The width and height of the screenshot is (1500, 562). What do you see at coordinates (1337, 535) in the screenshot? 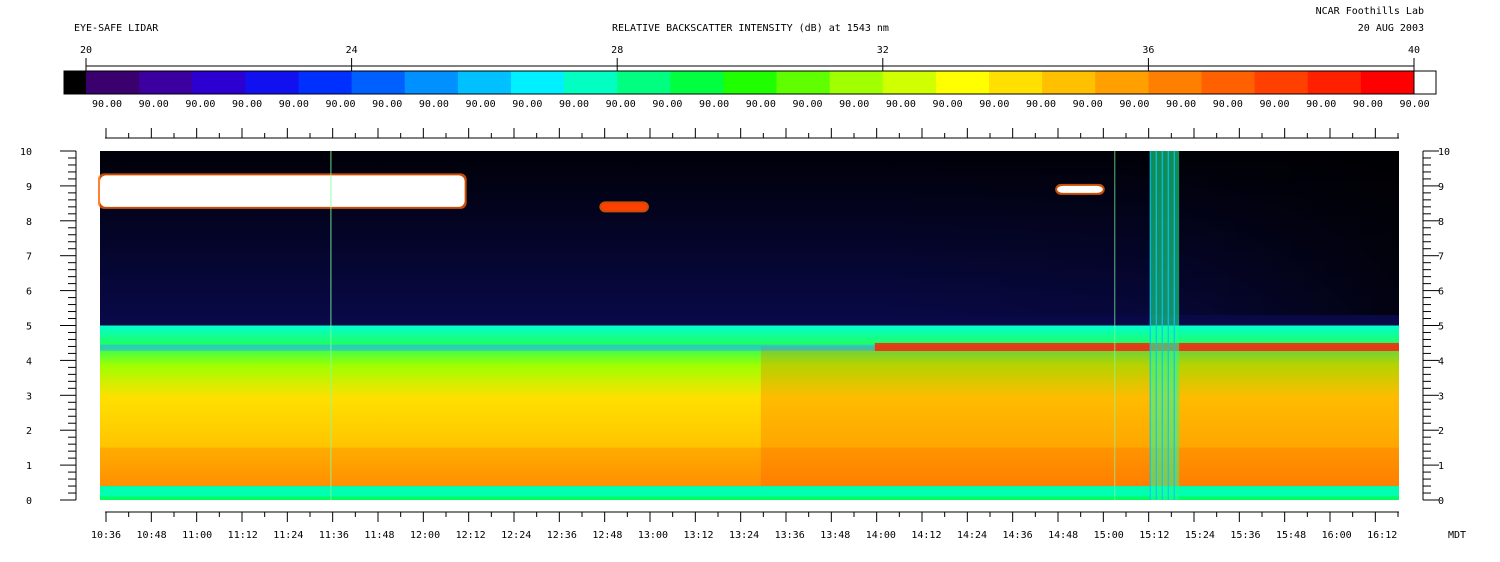
I see `x-tick-label: 16:00` at bounding box center [1337, 535].